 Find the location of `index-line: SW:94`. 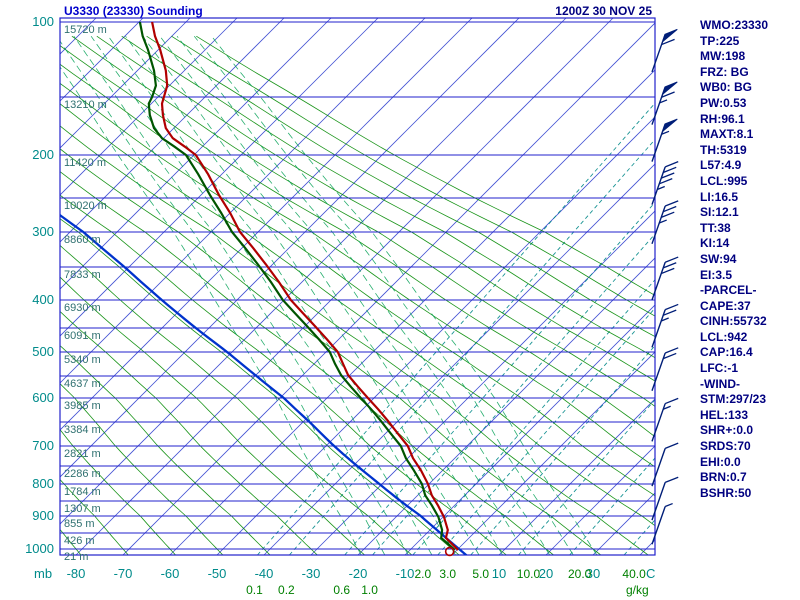

index-line: SW:94 is located at coordinates (718, 258).